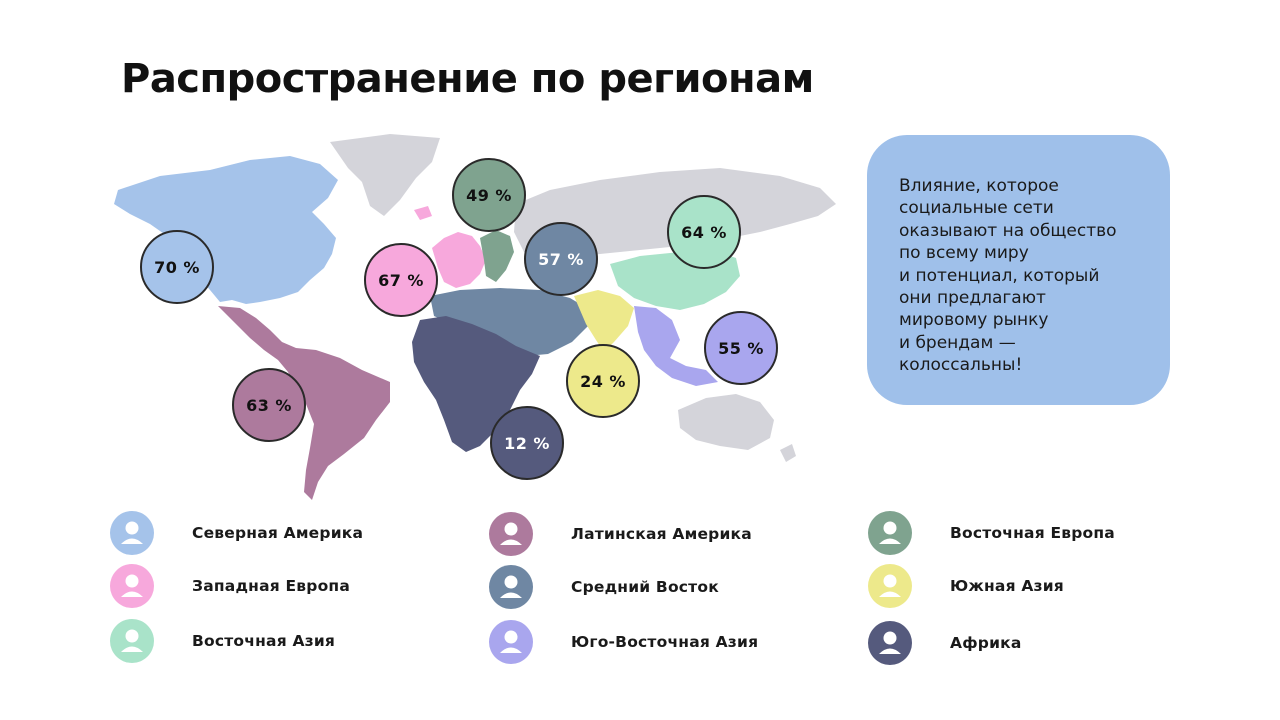 The height and width of the screenshot is (720, 1280). I want to click on legend-item-latin-america: Латинская Америка, so click(620, 534).